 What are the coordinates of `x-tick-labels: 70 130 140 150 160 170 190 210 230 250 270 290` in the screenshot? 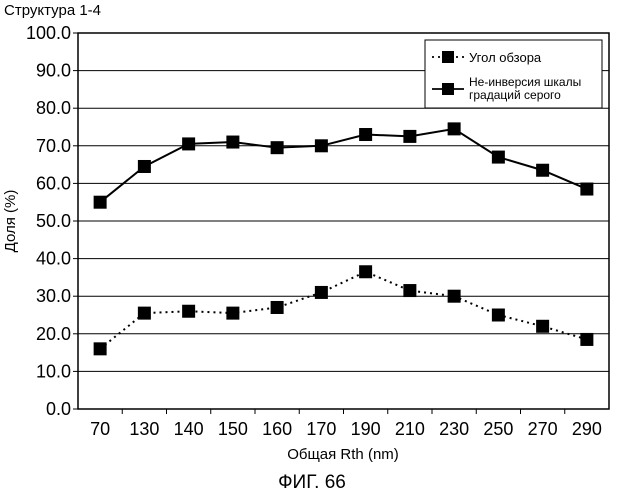 It's located at (346, 429).